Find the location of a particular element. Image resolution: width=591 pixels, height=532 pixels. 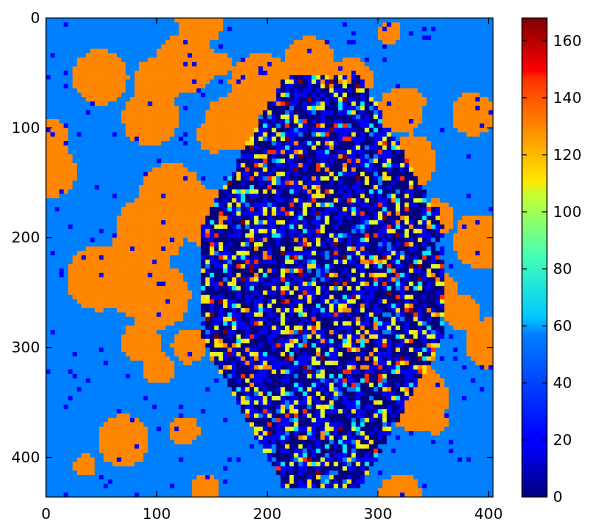

x-tick-label: 100 is located at coordinates (156, 514).